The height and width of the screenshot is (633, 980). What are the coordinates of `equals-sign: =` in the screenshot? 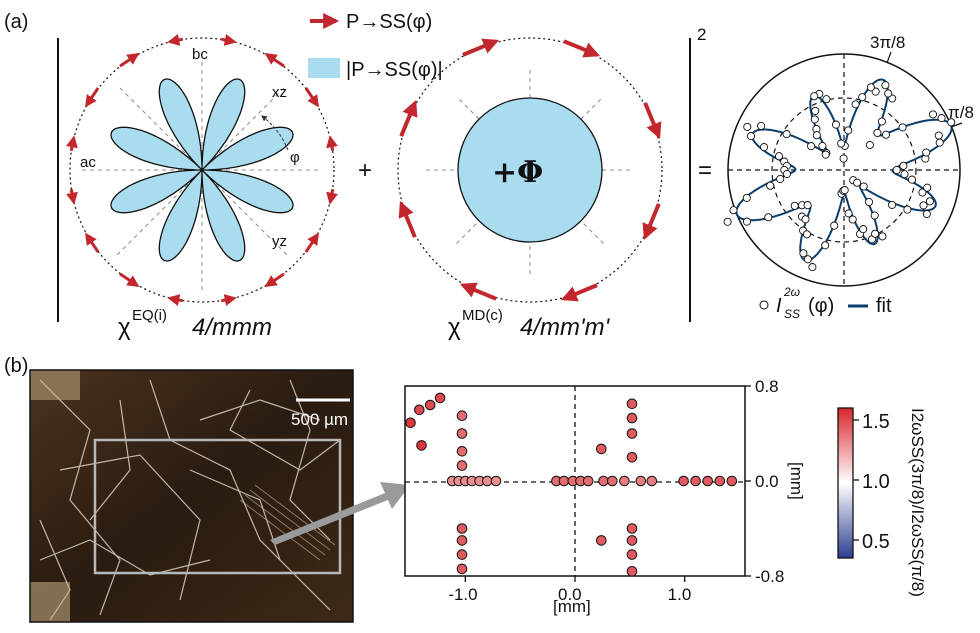 It's located at (705, 170).